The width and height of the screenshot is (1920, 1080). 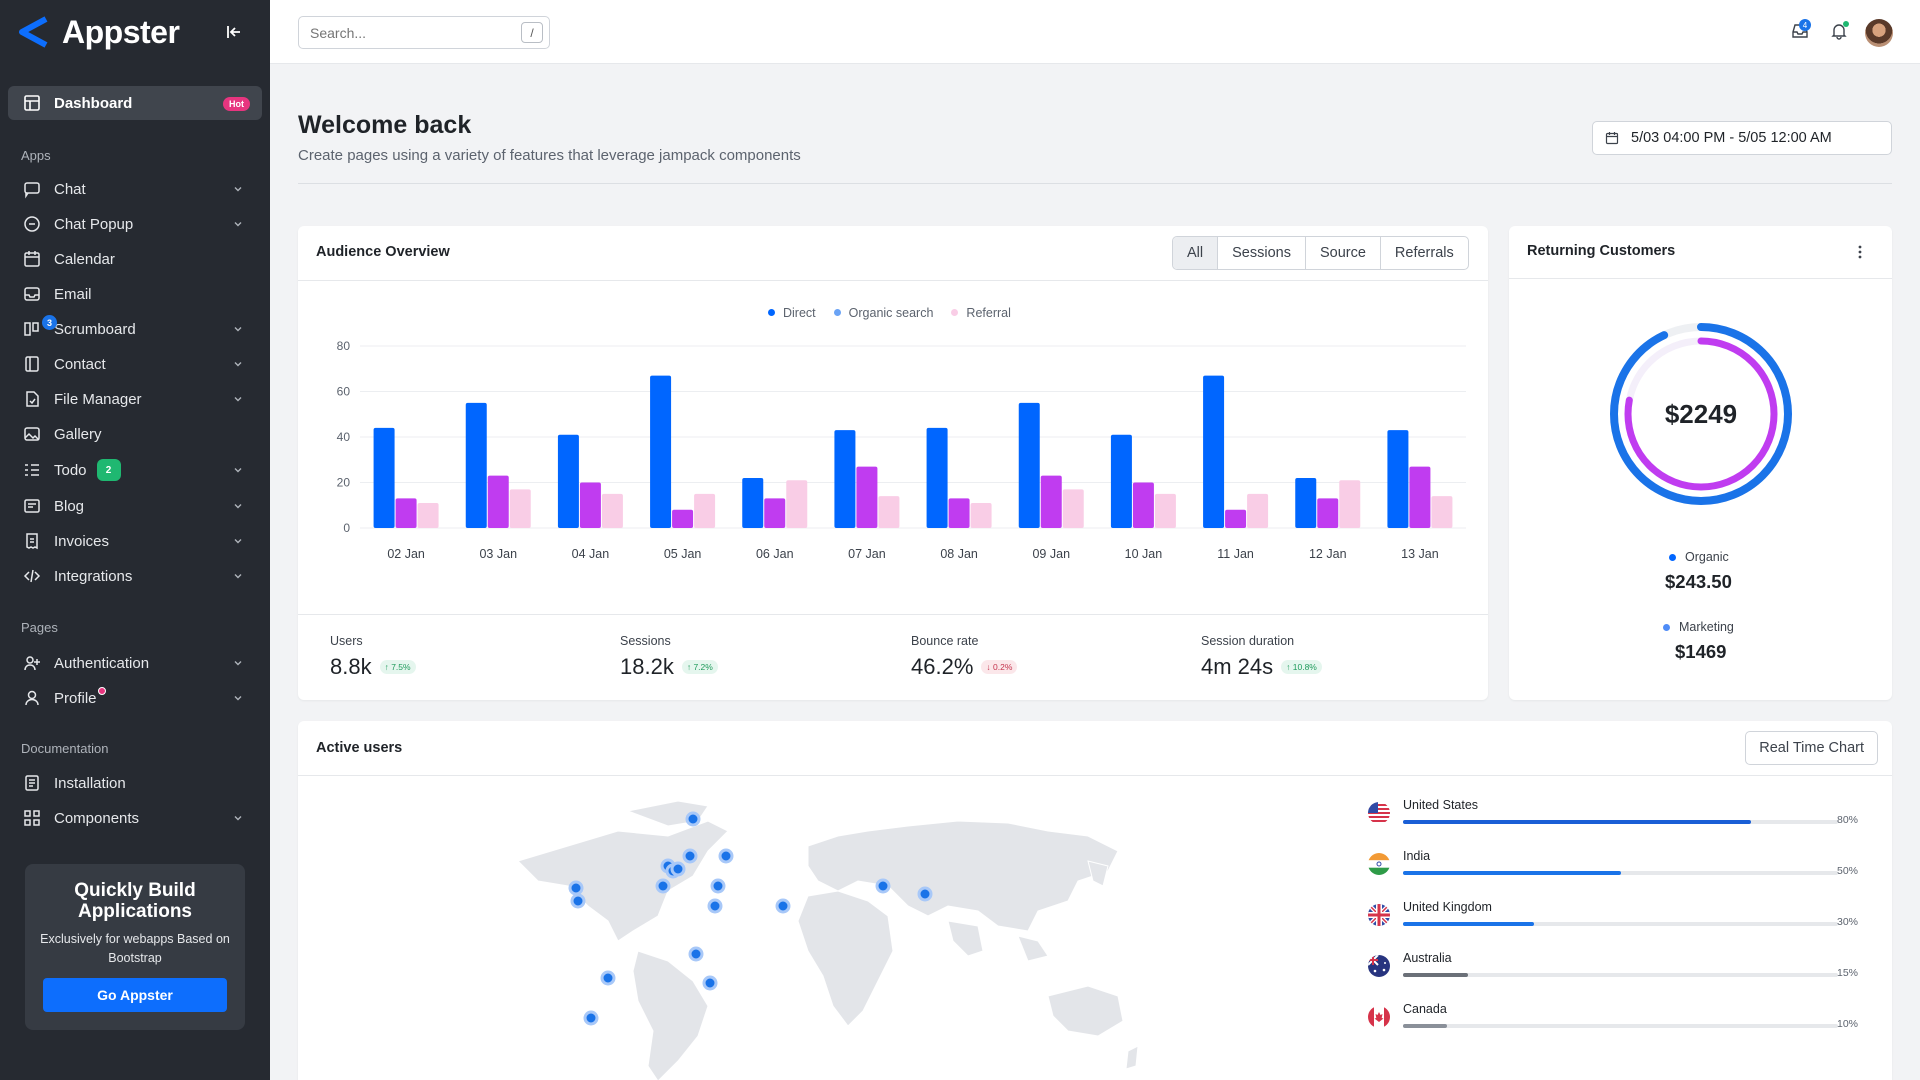 I want to click on todo-icon, so click(x=32, y=470).